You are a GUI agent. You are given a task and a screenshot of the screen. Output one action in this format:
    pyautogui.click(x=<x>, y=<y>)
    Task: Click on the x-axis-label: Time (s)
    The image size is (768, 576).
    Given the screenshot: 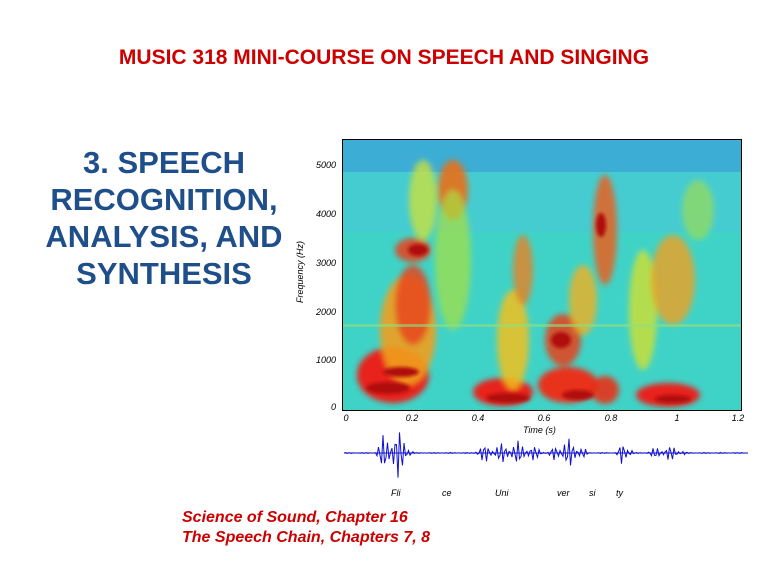 What is the action you would take?
    pyautogui.click(x=539, y=430)
    